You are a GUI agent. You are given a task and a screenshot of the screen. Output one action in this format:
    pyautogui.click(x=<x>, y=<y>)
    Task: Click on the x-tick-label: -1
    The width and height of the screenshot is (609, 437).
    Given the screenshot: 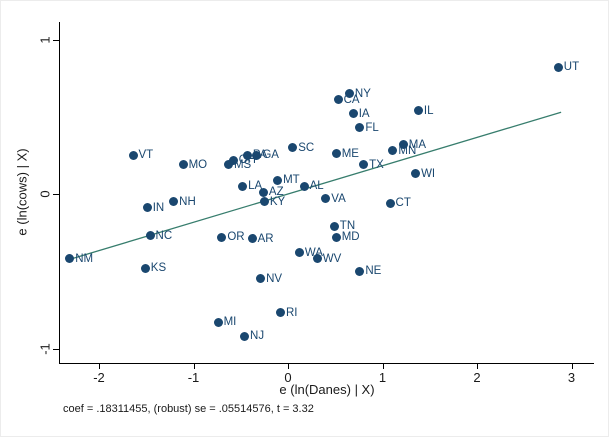 What is the action you would take?
    pyautogui.click(x=193, y=377)
    